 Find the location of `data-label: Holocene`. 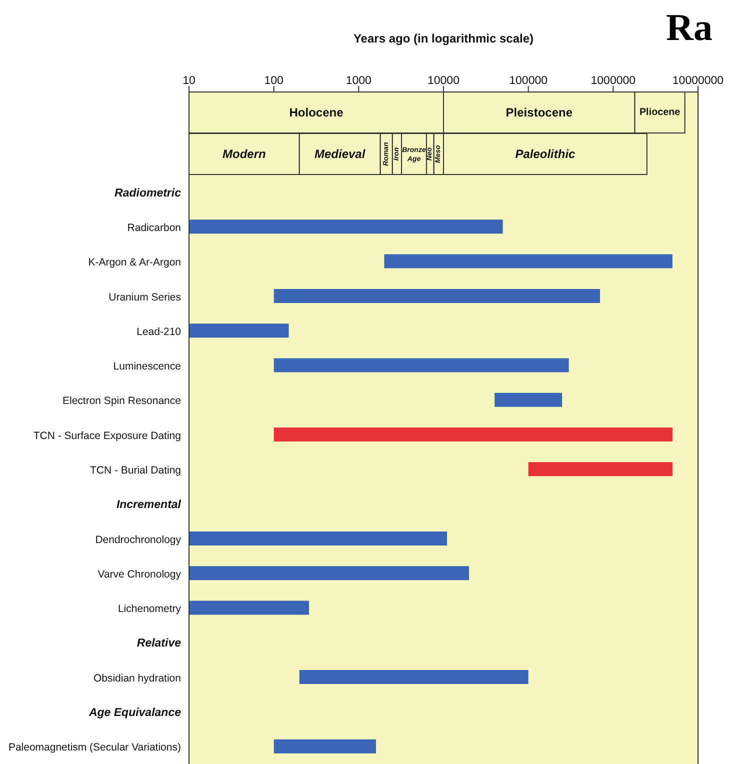

data-label: Holocene is located at coordinates (316, 113).